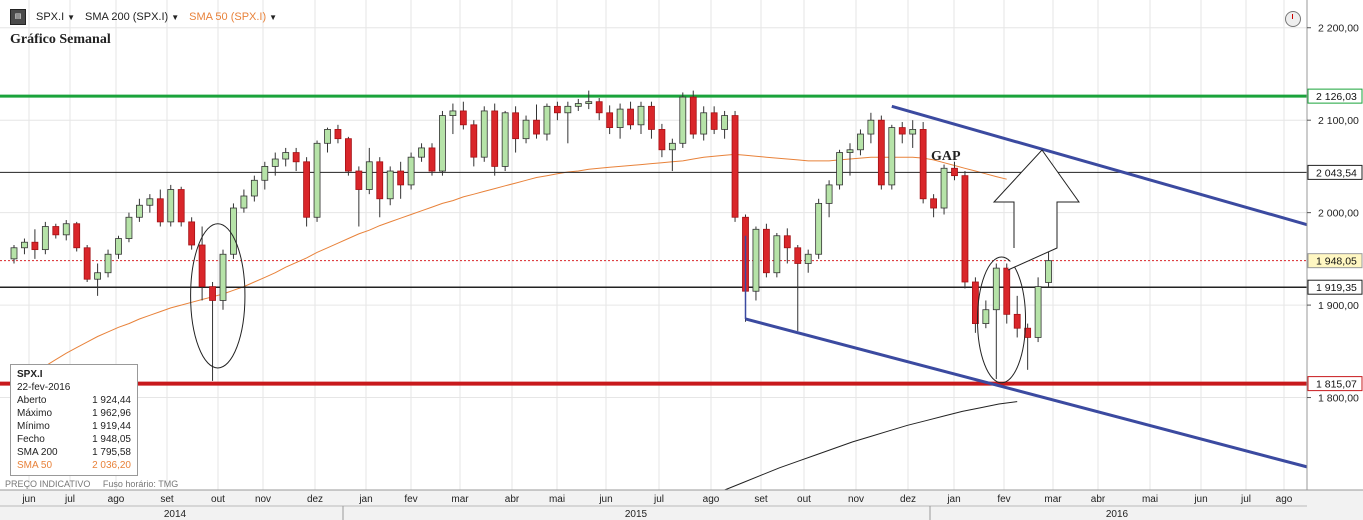 This screenshot has width=1363, height=520. Describe the element at coordinates (1338, 306) in the screenshot. I see `y-tick-label: 1 900,00` at that location.